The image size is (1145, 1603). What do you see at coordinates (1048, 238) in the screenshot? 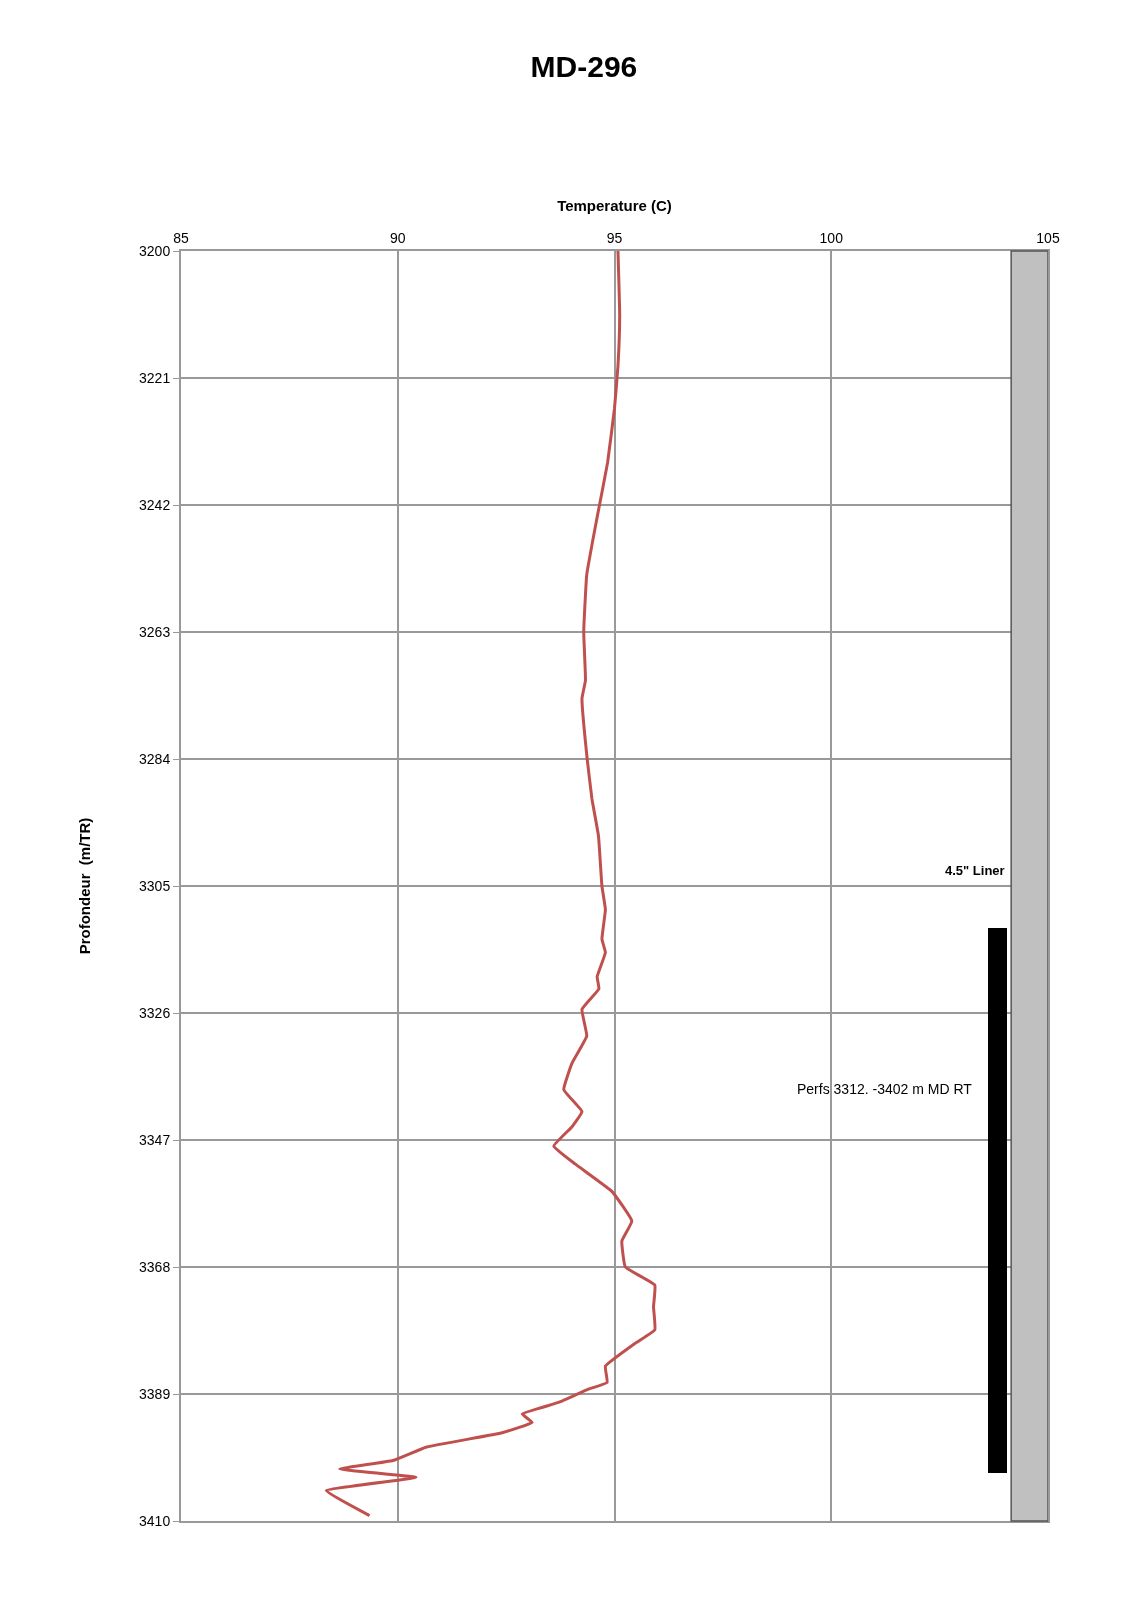
I see `x-tick-label: 105` at bounding box center [1048, 238].